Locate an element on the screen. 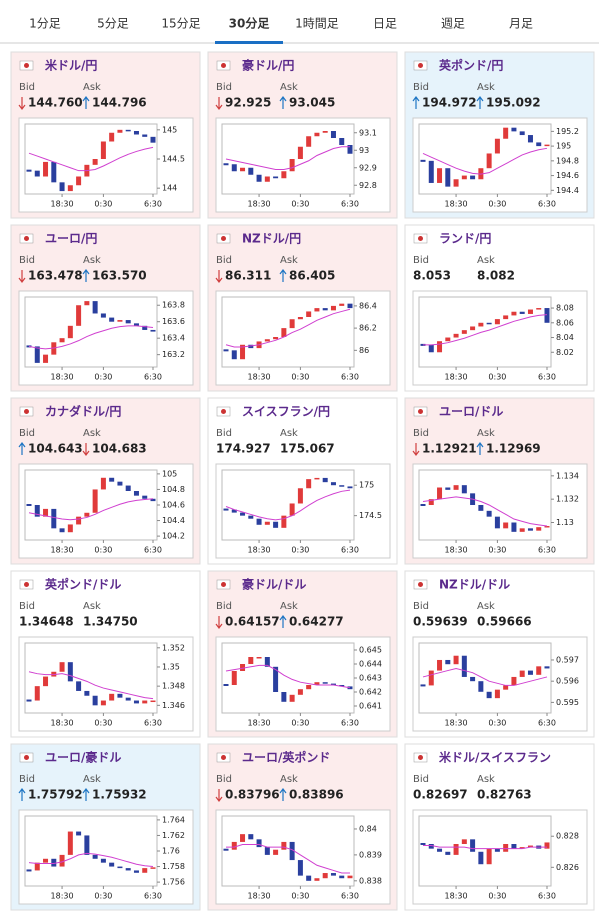  y-tick-label: 0.645 is located at coordinates (370, 650).